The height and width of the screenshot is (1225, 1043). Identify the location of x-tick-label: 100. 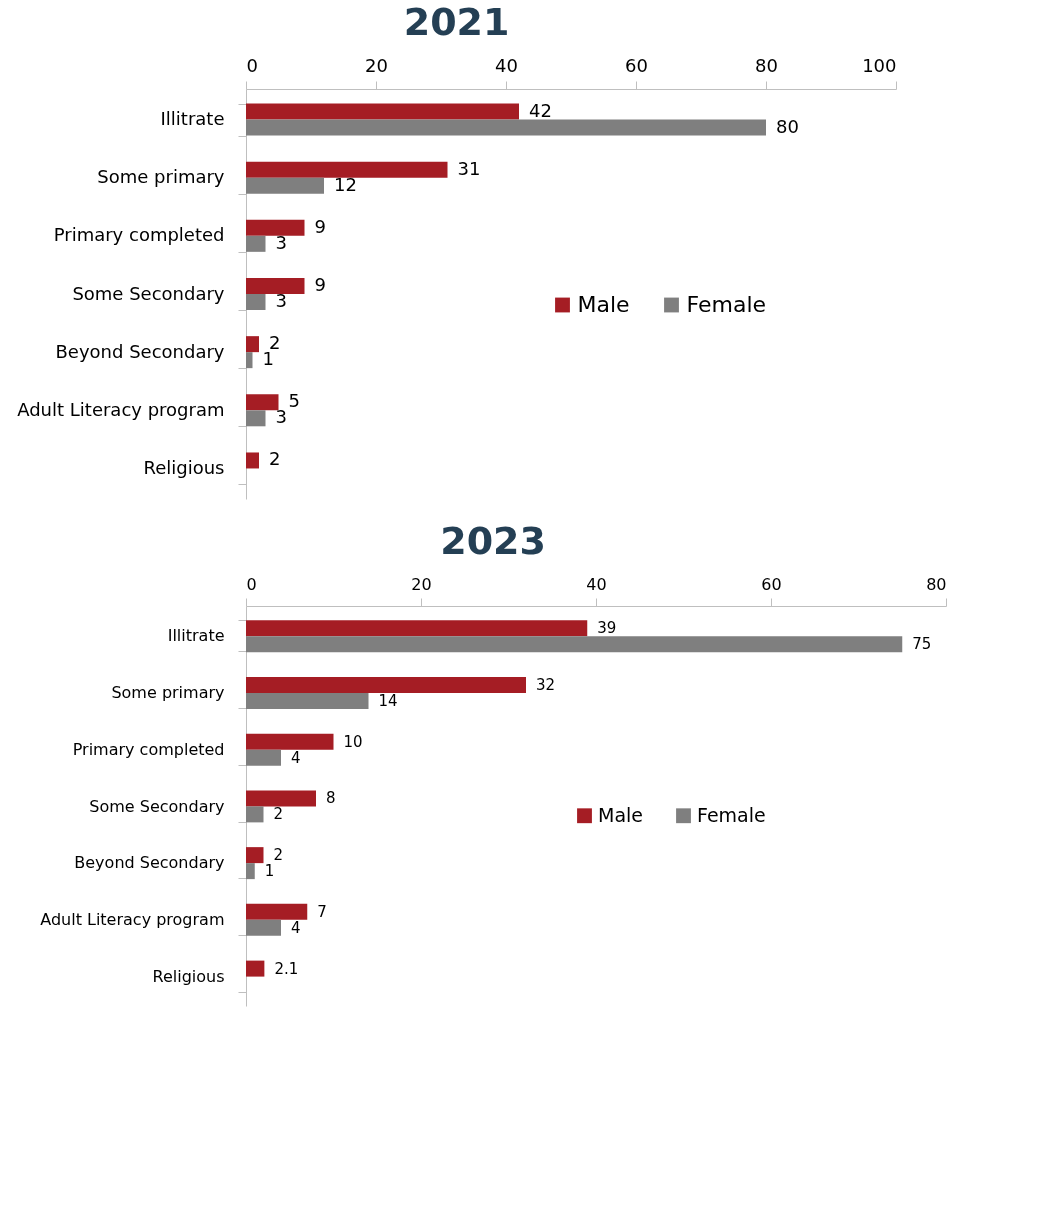
(879, 65).